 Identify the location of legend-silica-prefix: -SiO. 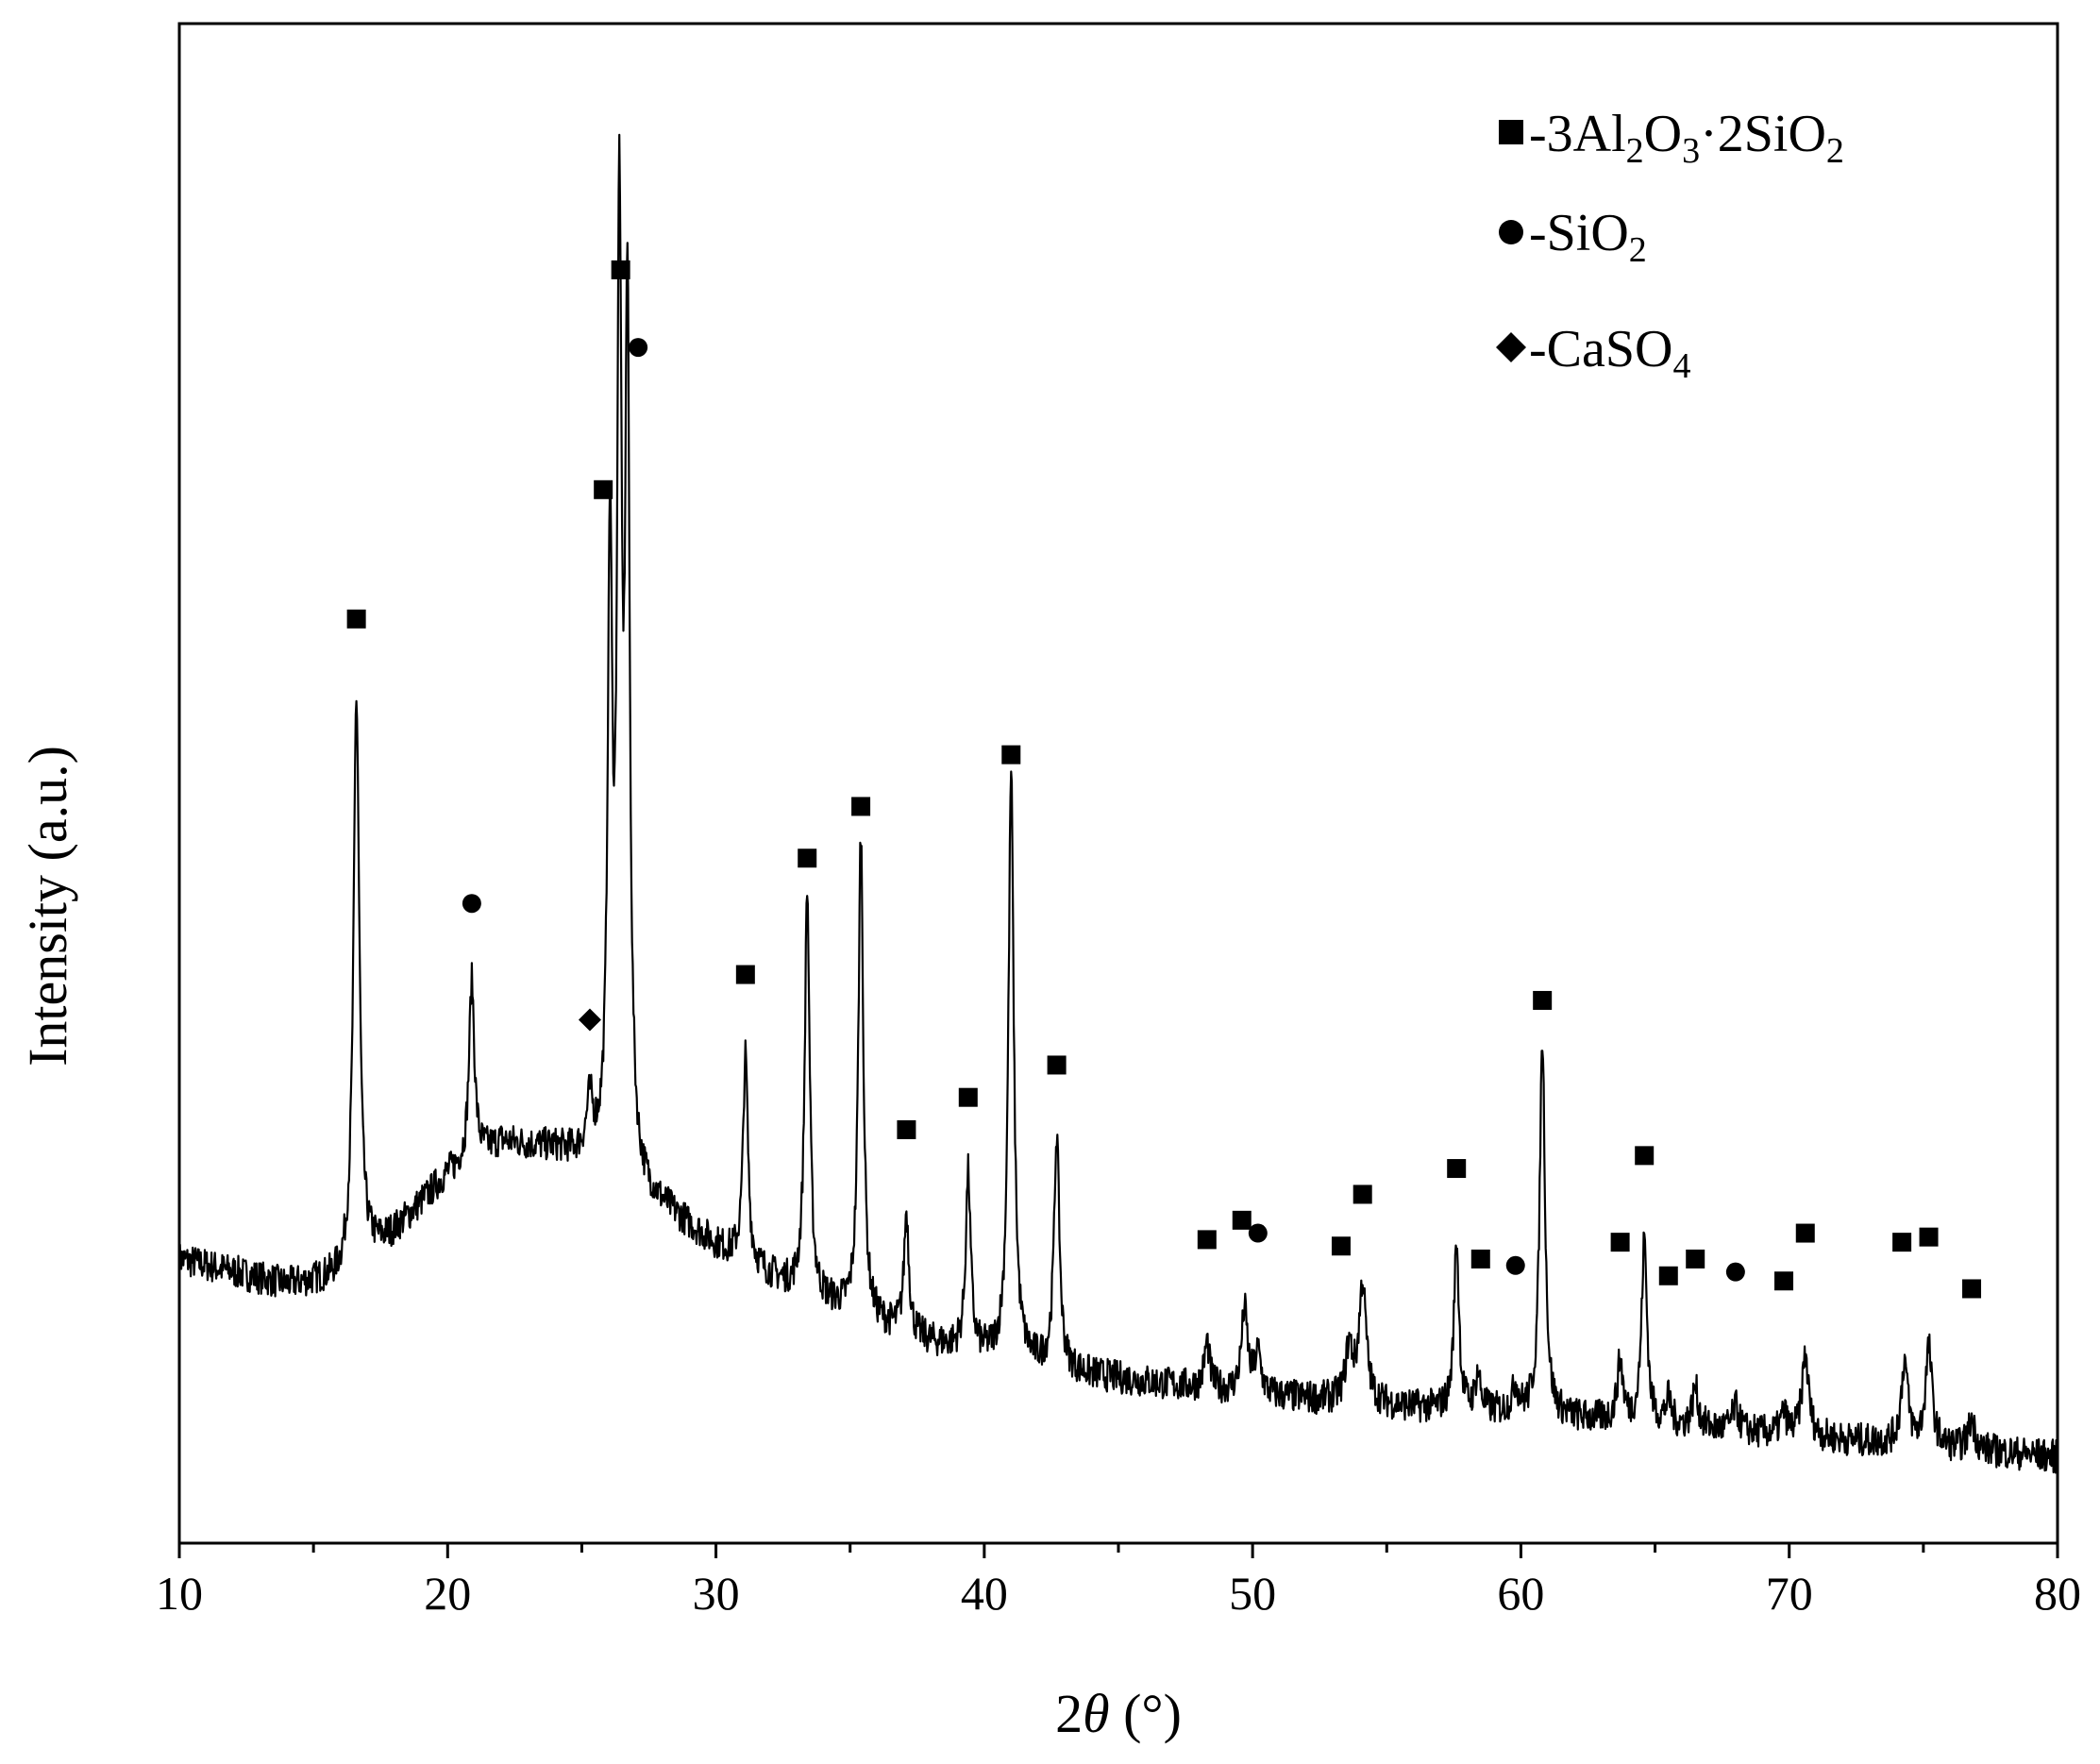
(1579, 233).